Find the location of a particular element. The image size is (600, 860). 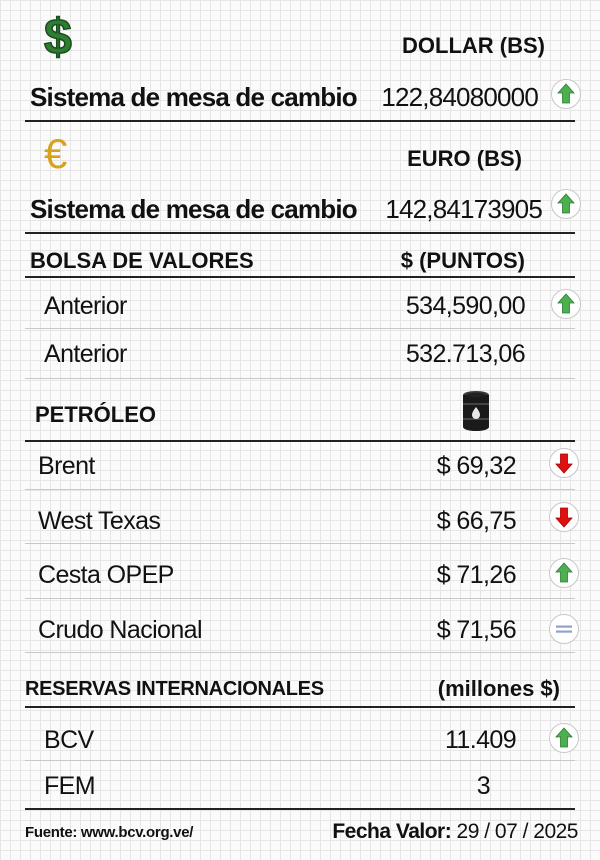

reservas-unit: (millones $) is located at coordinates (498, 688).